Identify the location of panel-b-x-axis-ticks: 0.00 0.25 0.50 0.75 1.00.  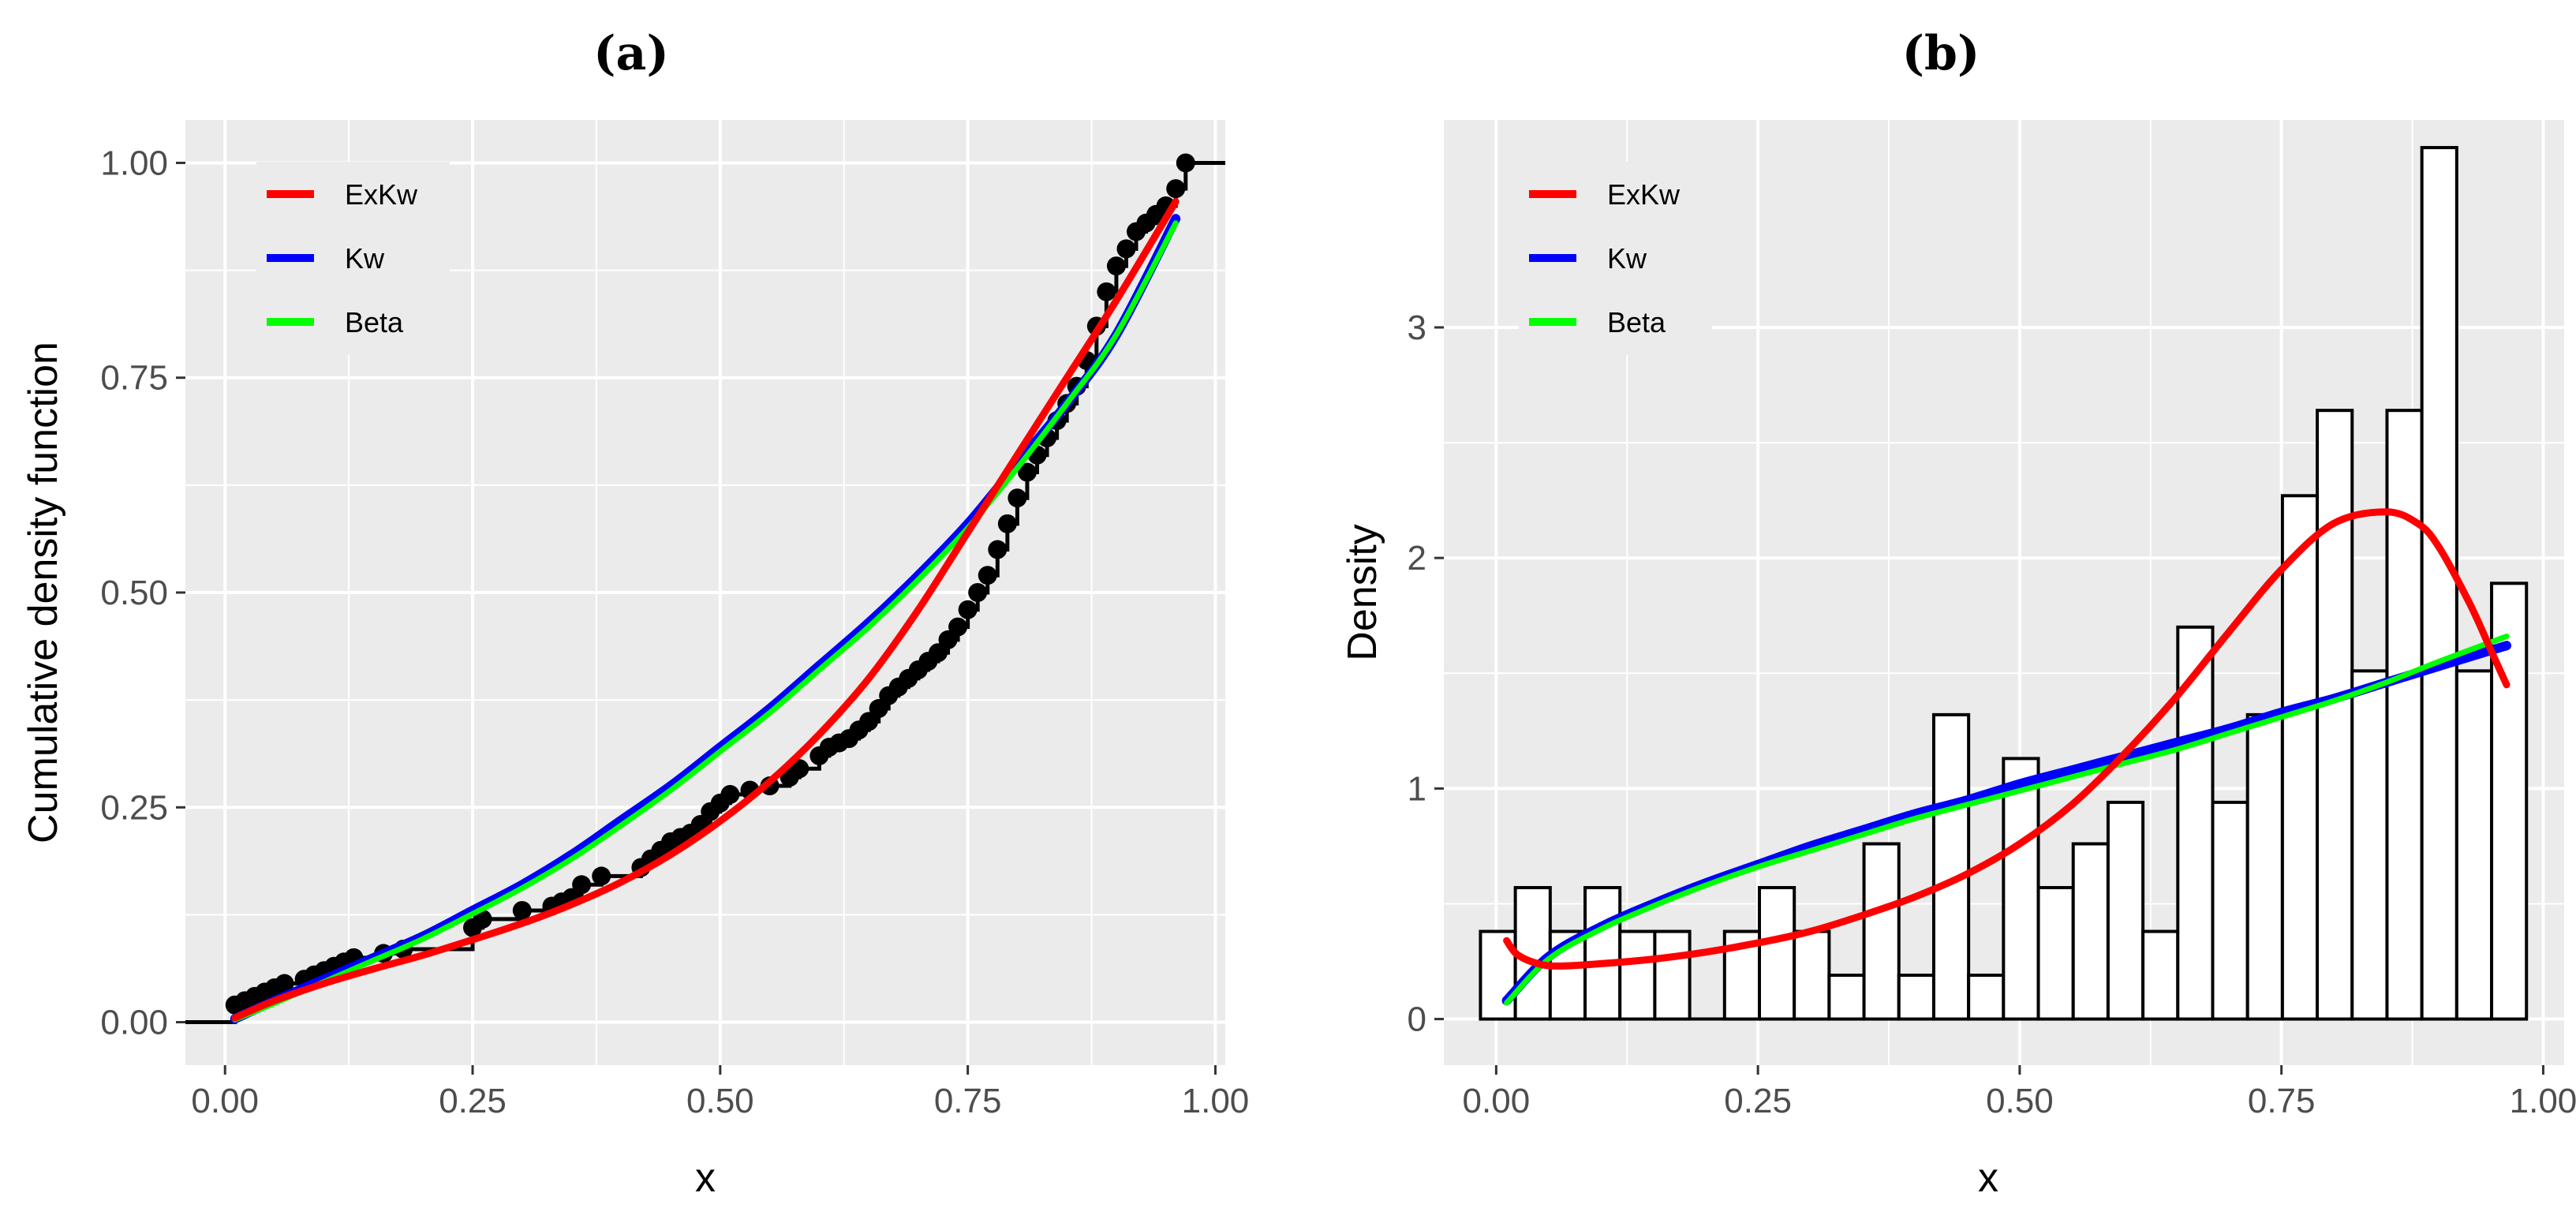
(2020, 1092).